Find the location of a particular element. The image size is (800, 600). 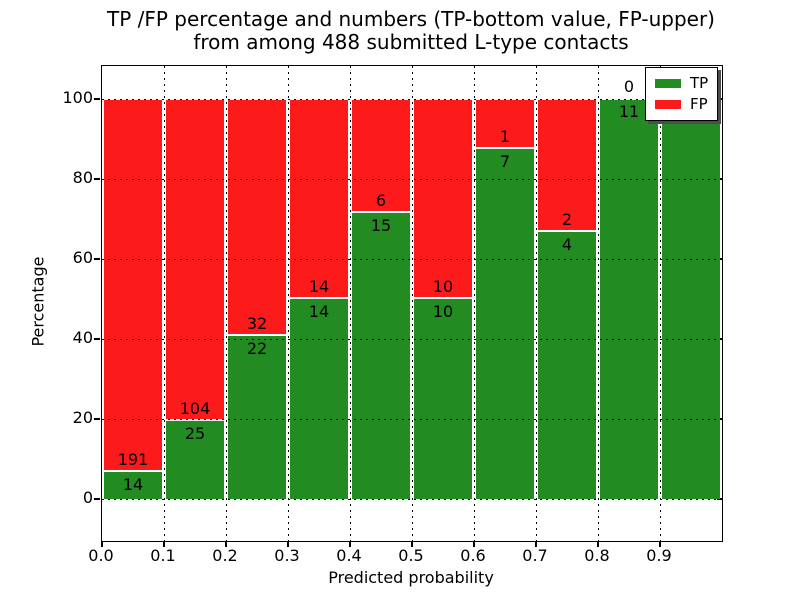

x-axis-label: Predicted probability is located at coordinates (411, 577).